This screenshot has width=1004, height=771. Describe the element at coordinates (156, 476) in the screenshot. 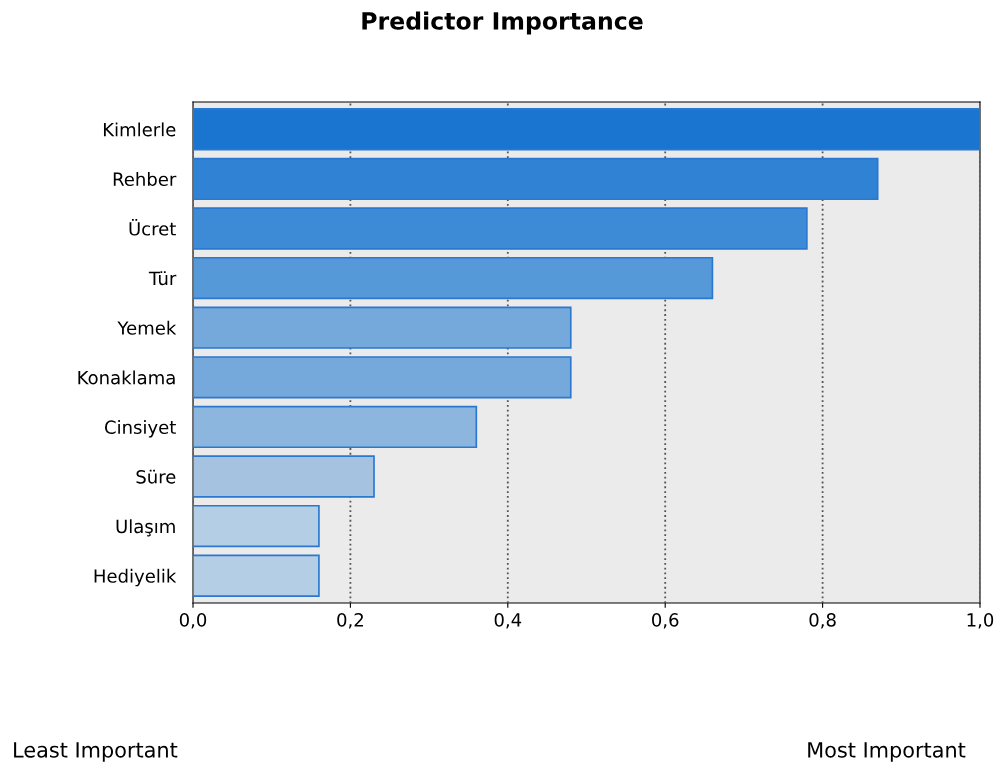

I see `y-tick-label: Süre` at that location.